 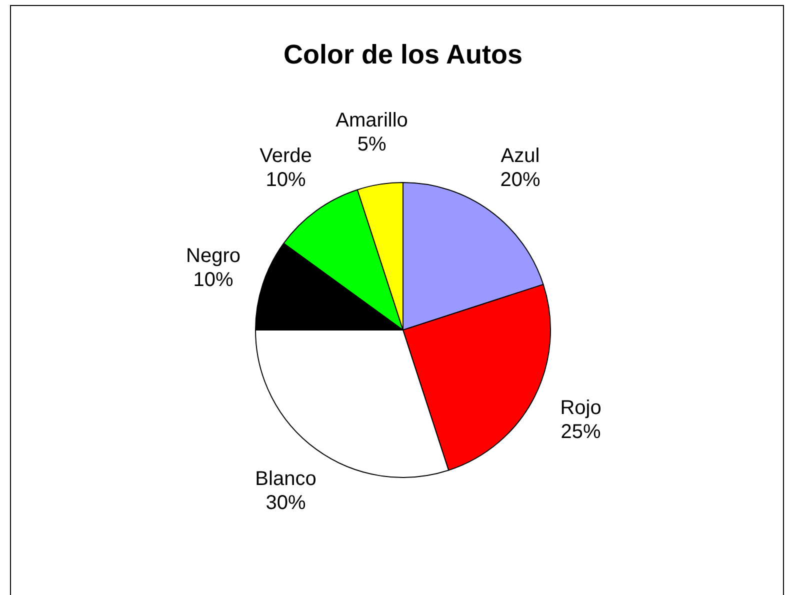 What do you see at coordinates (520, 156) in the screenshot?
I see `slice-label: Azul` at bounding box center [520, 156].